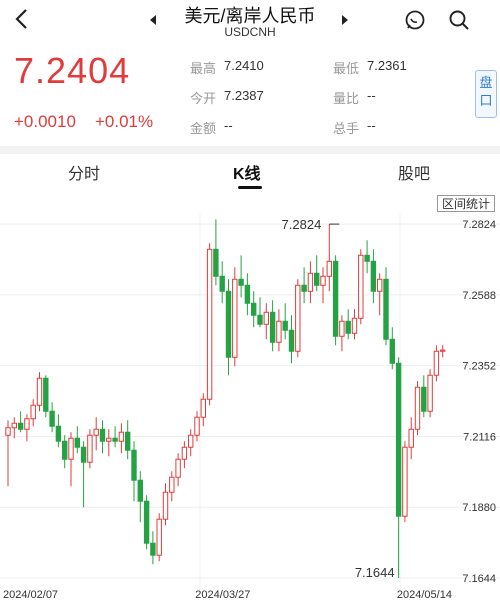  Describe the element at coordinates (486, 94) in the screenshot. I see `side-tab: 盘口` at that location.